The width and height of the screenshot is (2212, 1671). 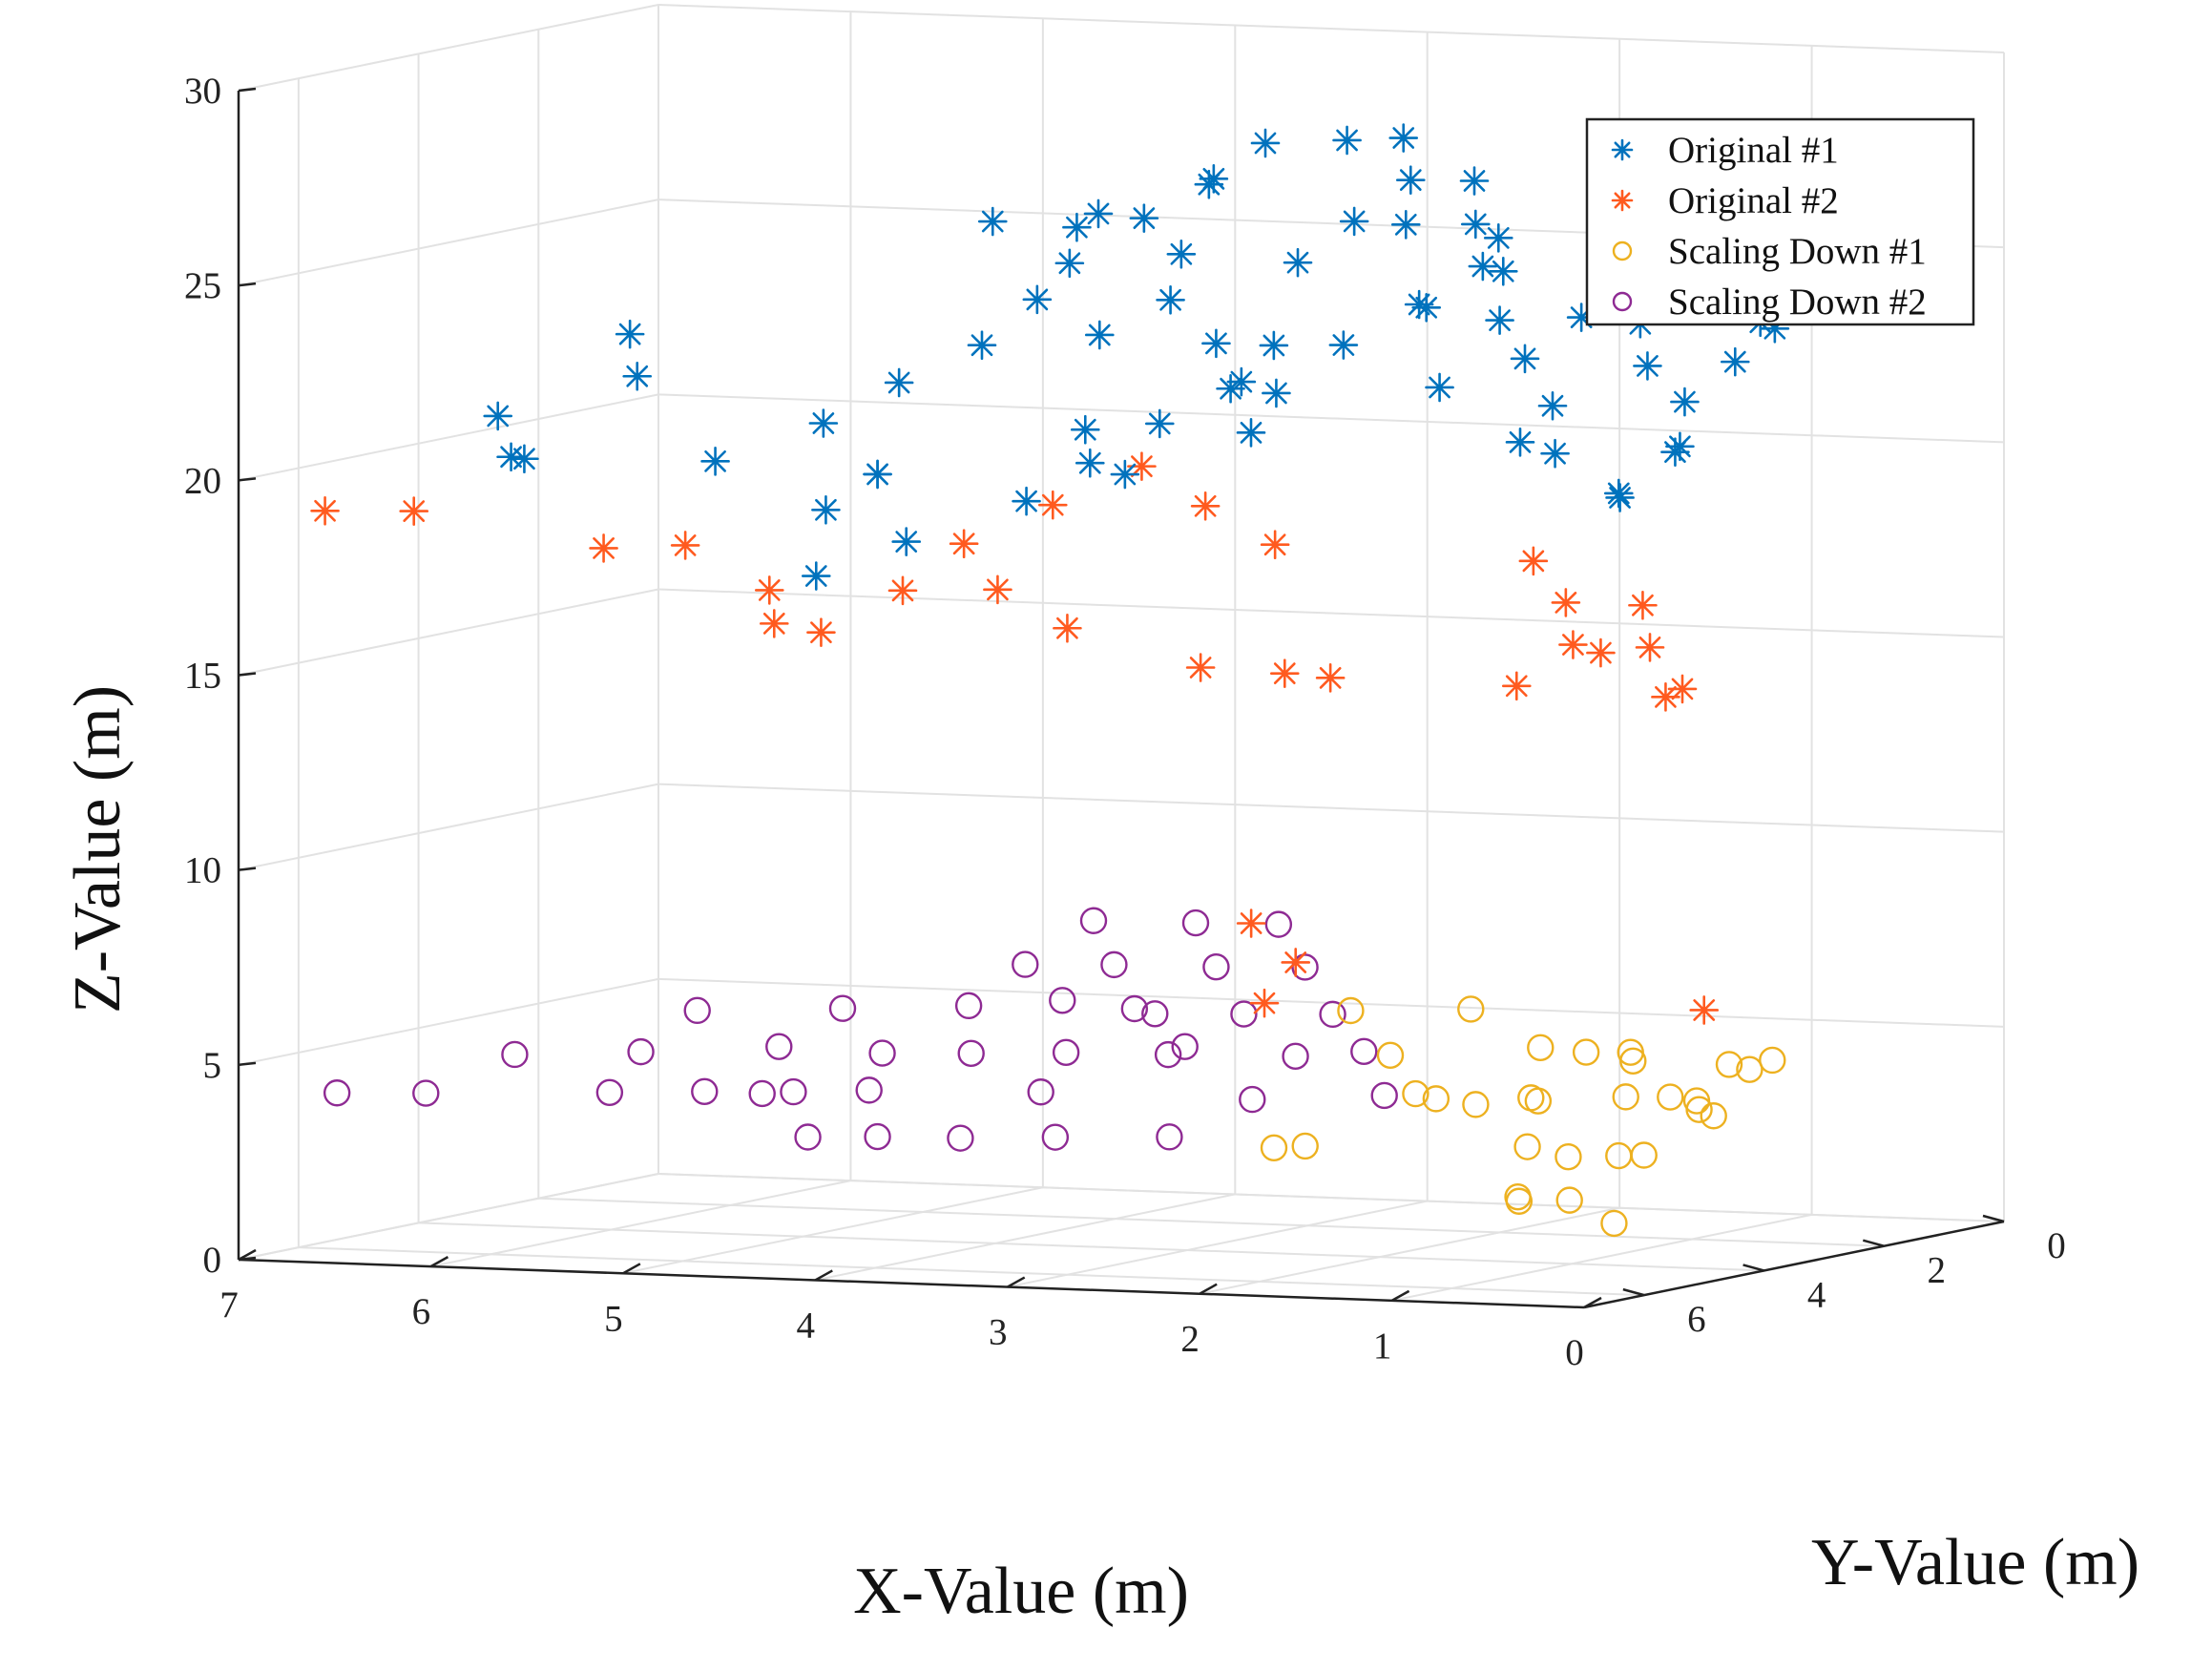 I want to click on y-tick-label: 4, so click(x=1817, y=1294).